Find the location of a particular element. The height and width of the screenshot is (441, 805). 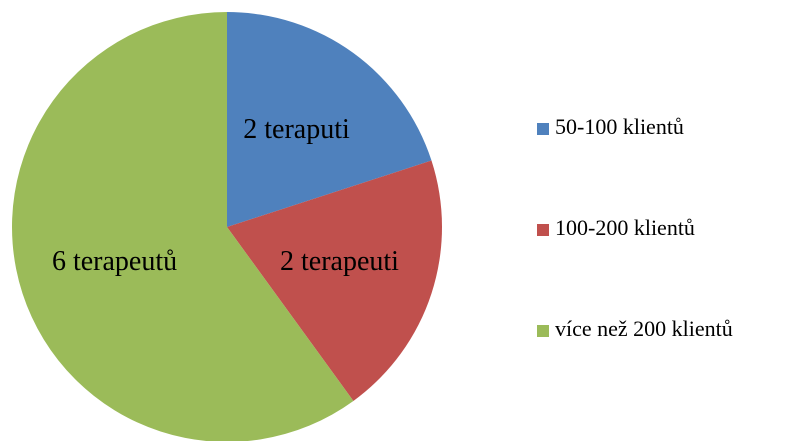

legend-label: 50-100 klientů is located at coordinates (619, 126).